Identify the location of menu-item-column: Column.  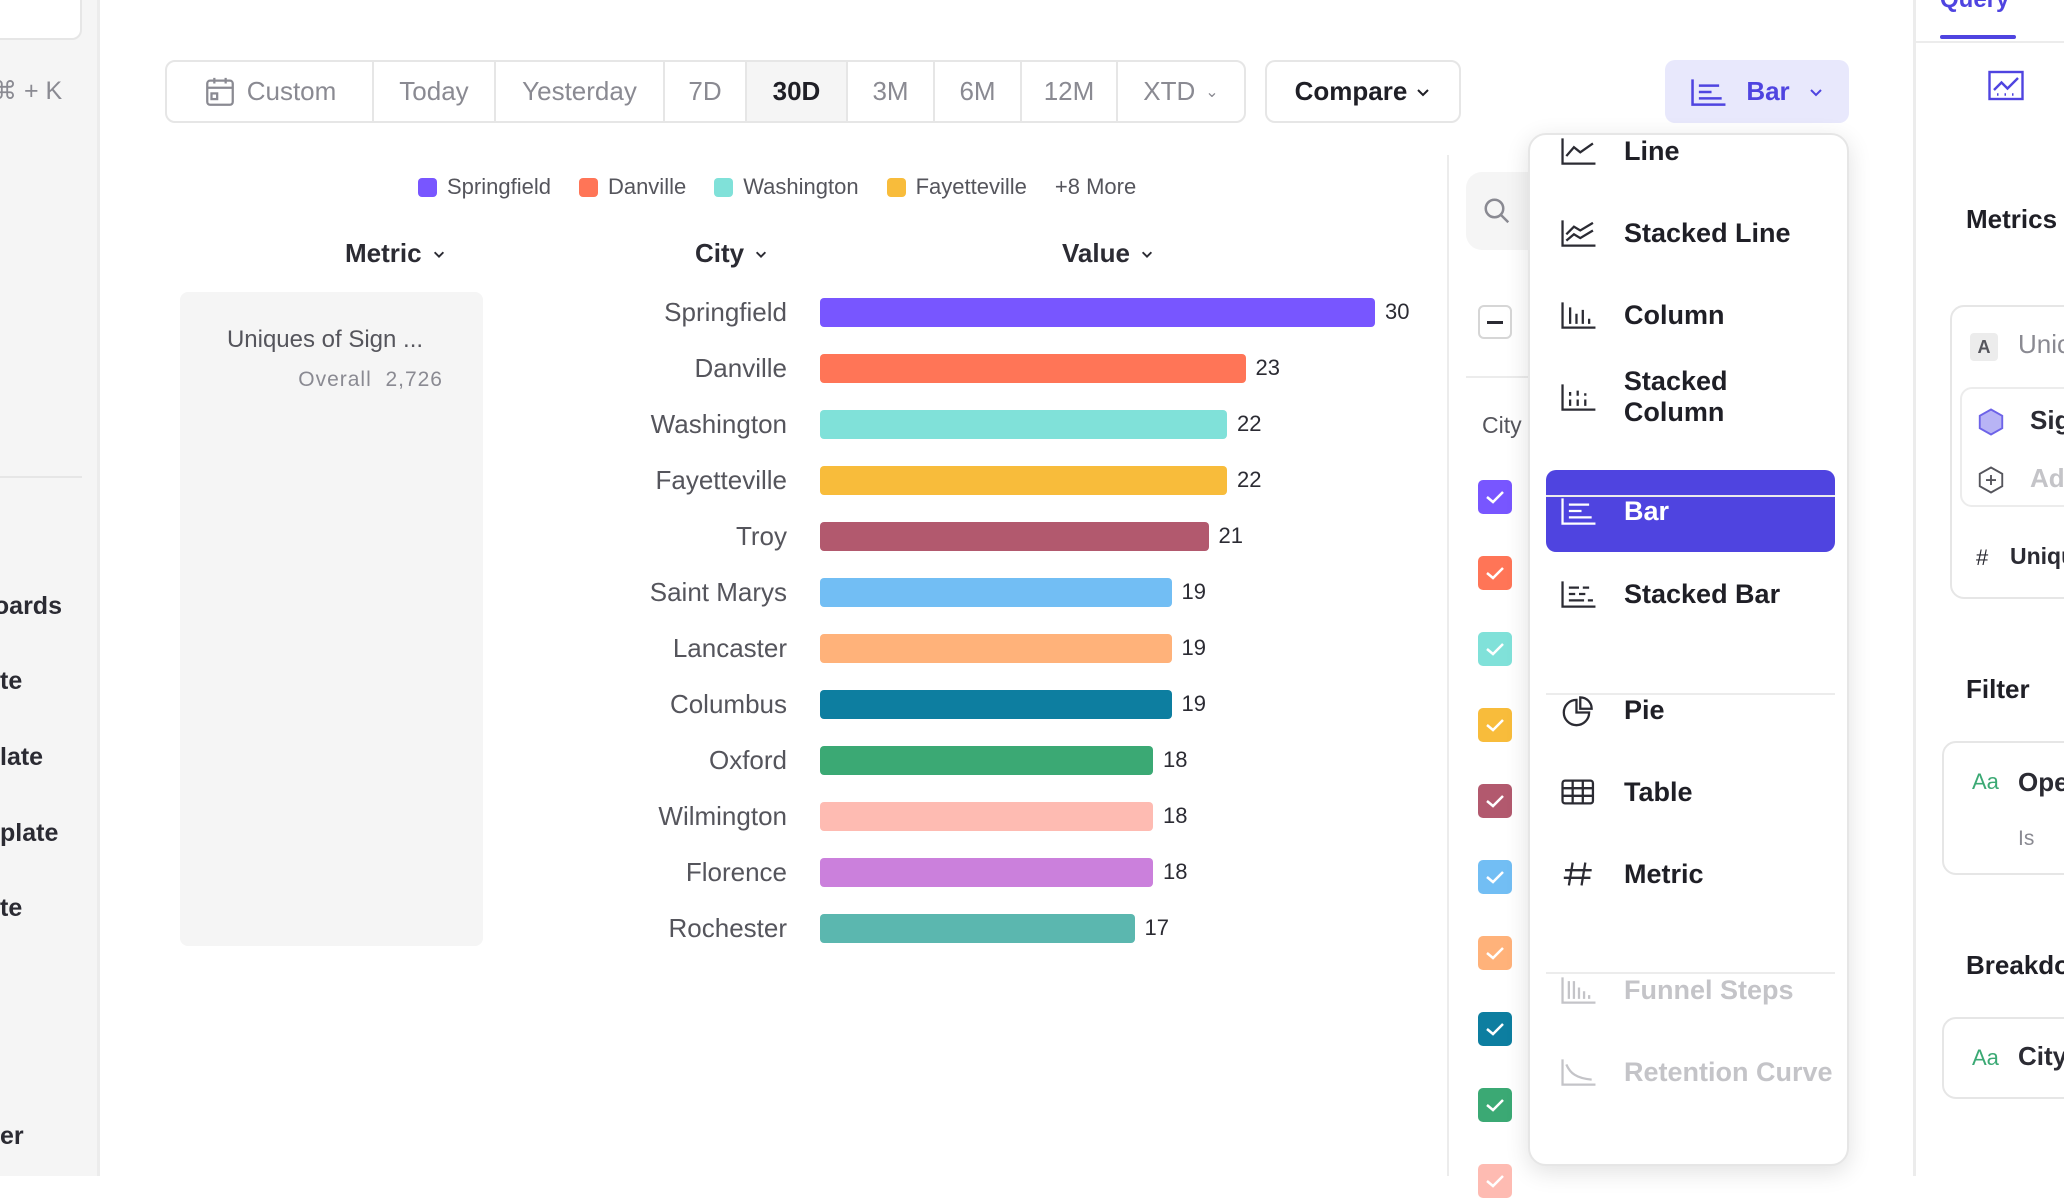
(1690, 315).